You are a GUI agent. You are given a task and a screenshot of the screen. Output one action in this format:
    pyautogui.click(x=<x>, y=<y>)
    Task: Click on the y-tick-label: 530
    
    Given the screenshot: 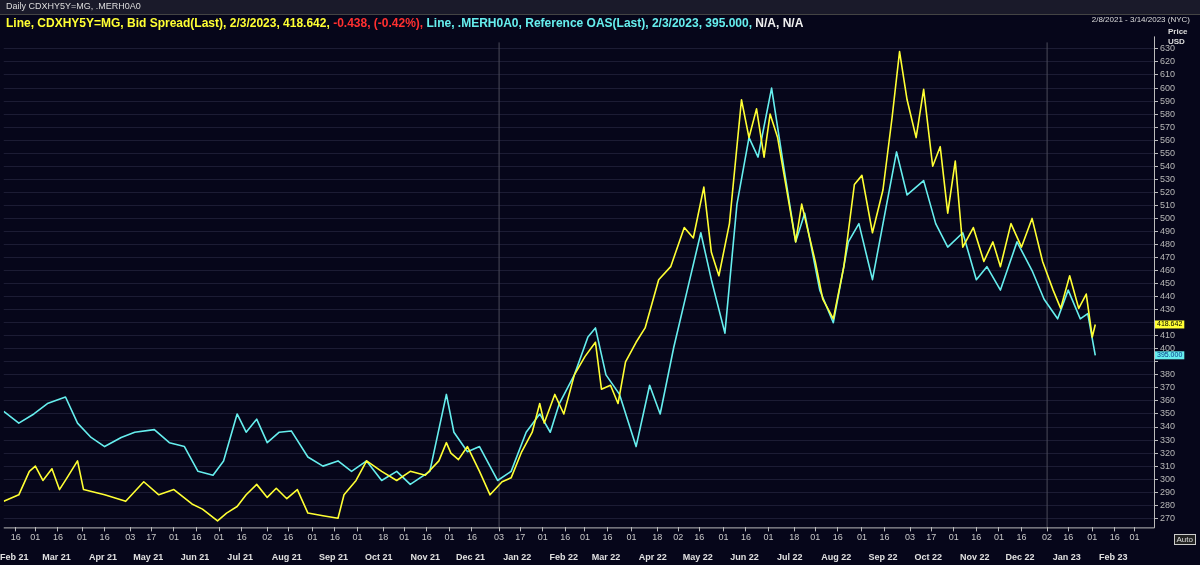 What is the action you would take?
    pyautogui.click(x=1168, y=178)
    